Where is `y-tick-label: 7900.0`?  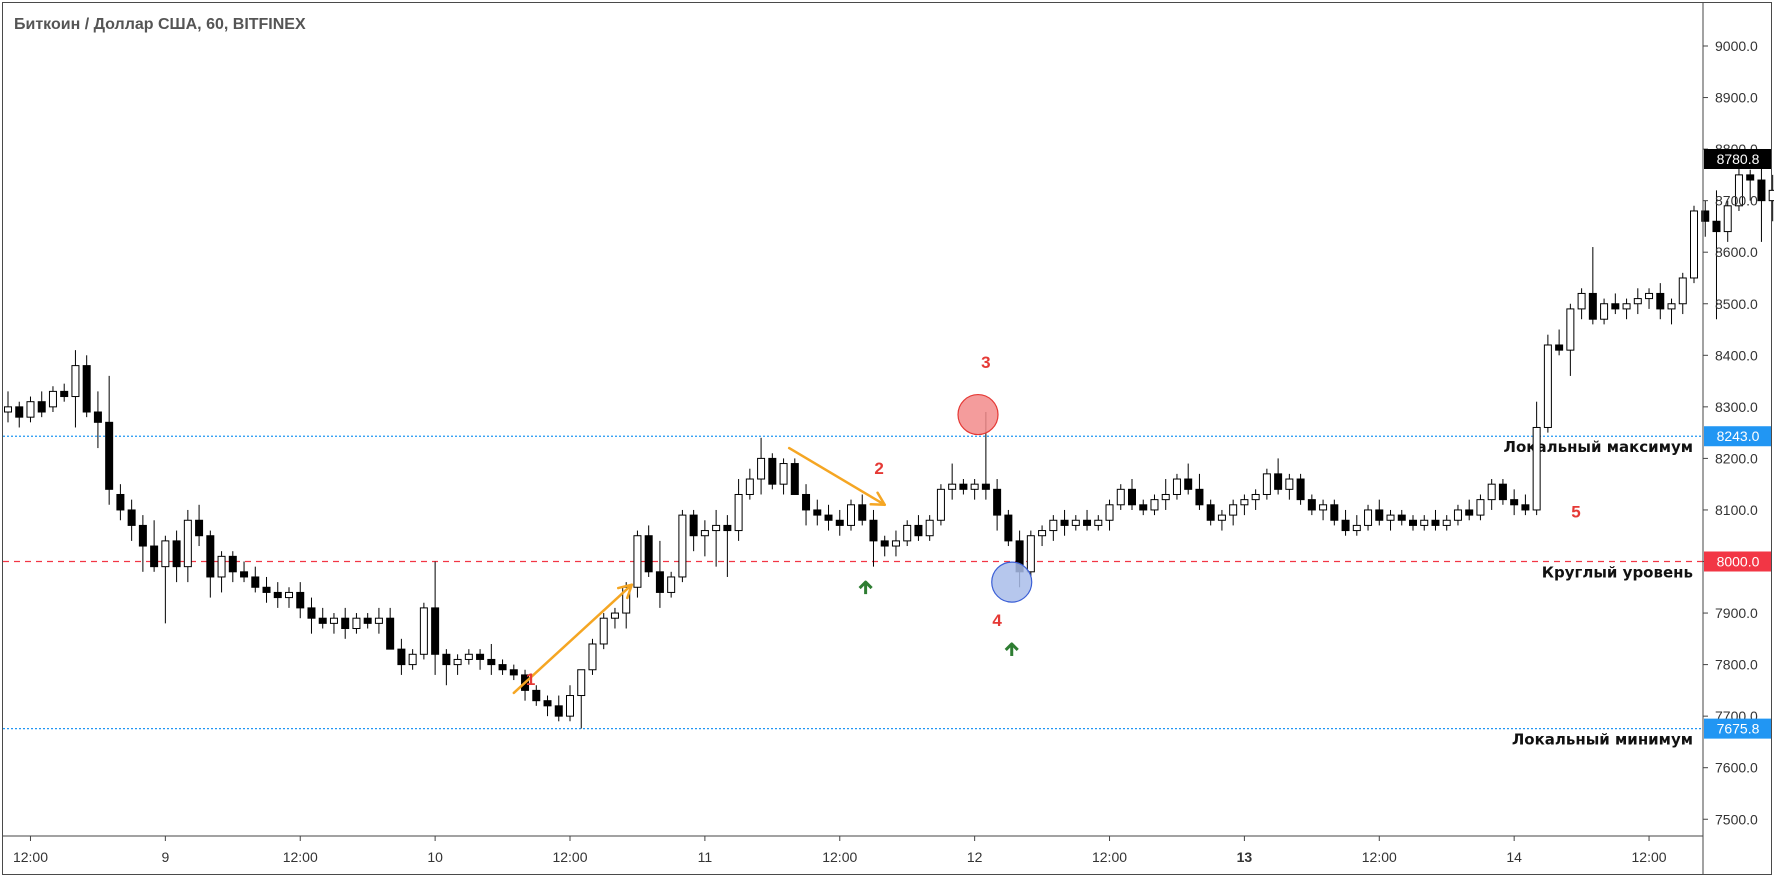 y-tick-label: 7900.0 is located at coordinates (1736, 613).